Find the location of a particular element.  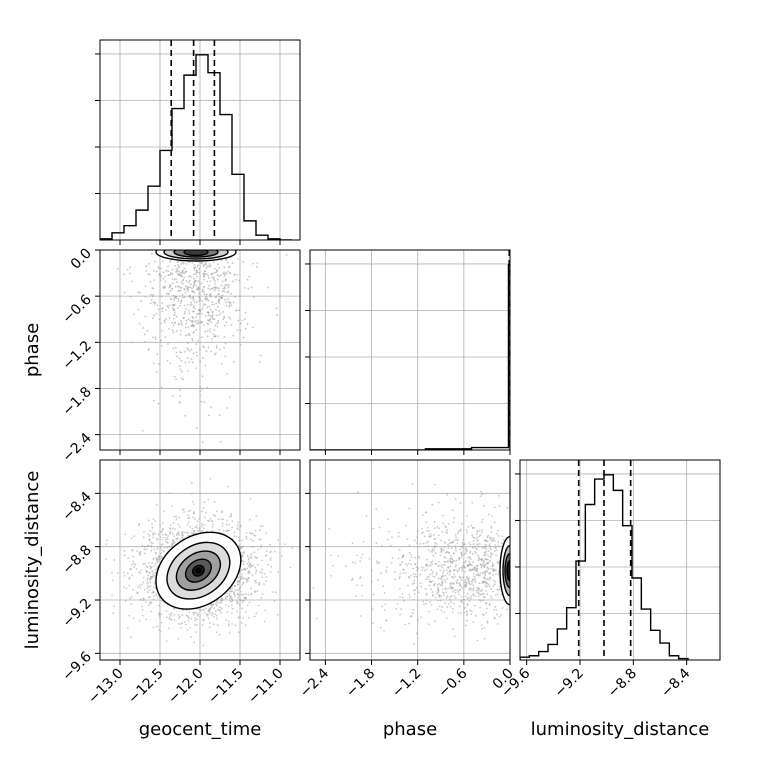

x-tick-label: −13.0 is located at coordinates (106, 687).